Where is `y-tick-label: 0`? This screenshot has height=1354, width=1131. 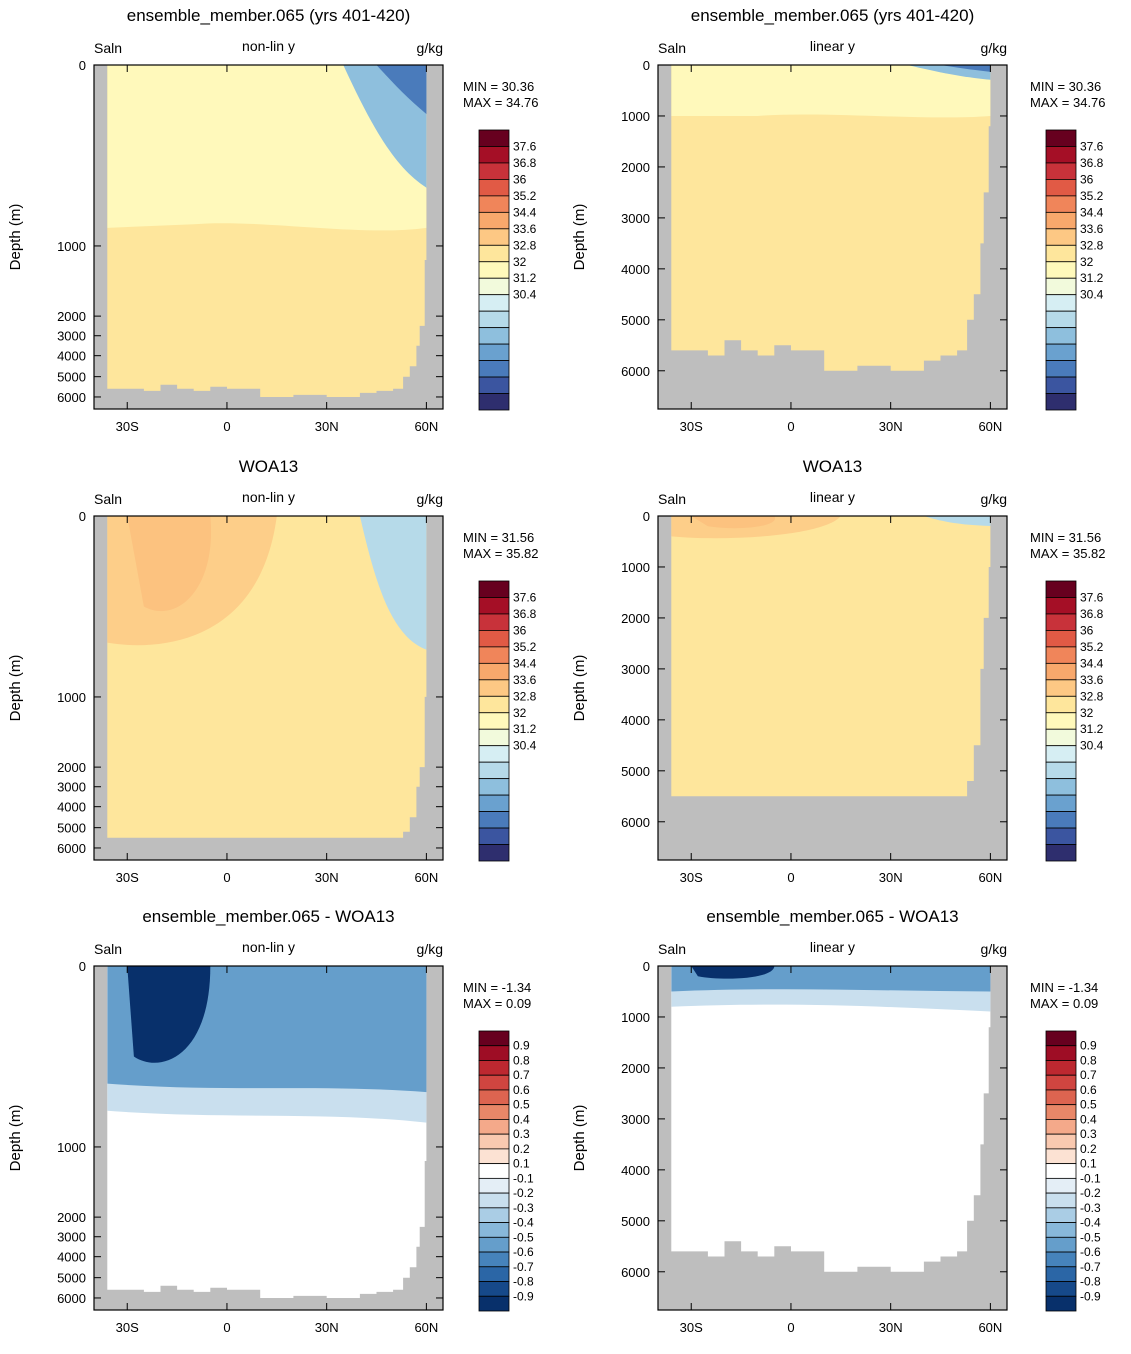
y-tick-label: 0 is located at coordinates (82, 966).